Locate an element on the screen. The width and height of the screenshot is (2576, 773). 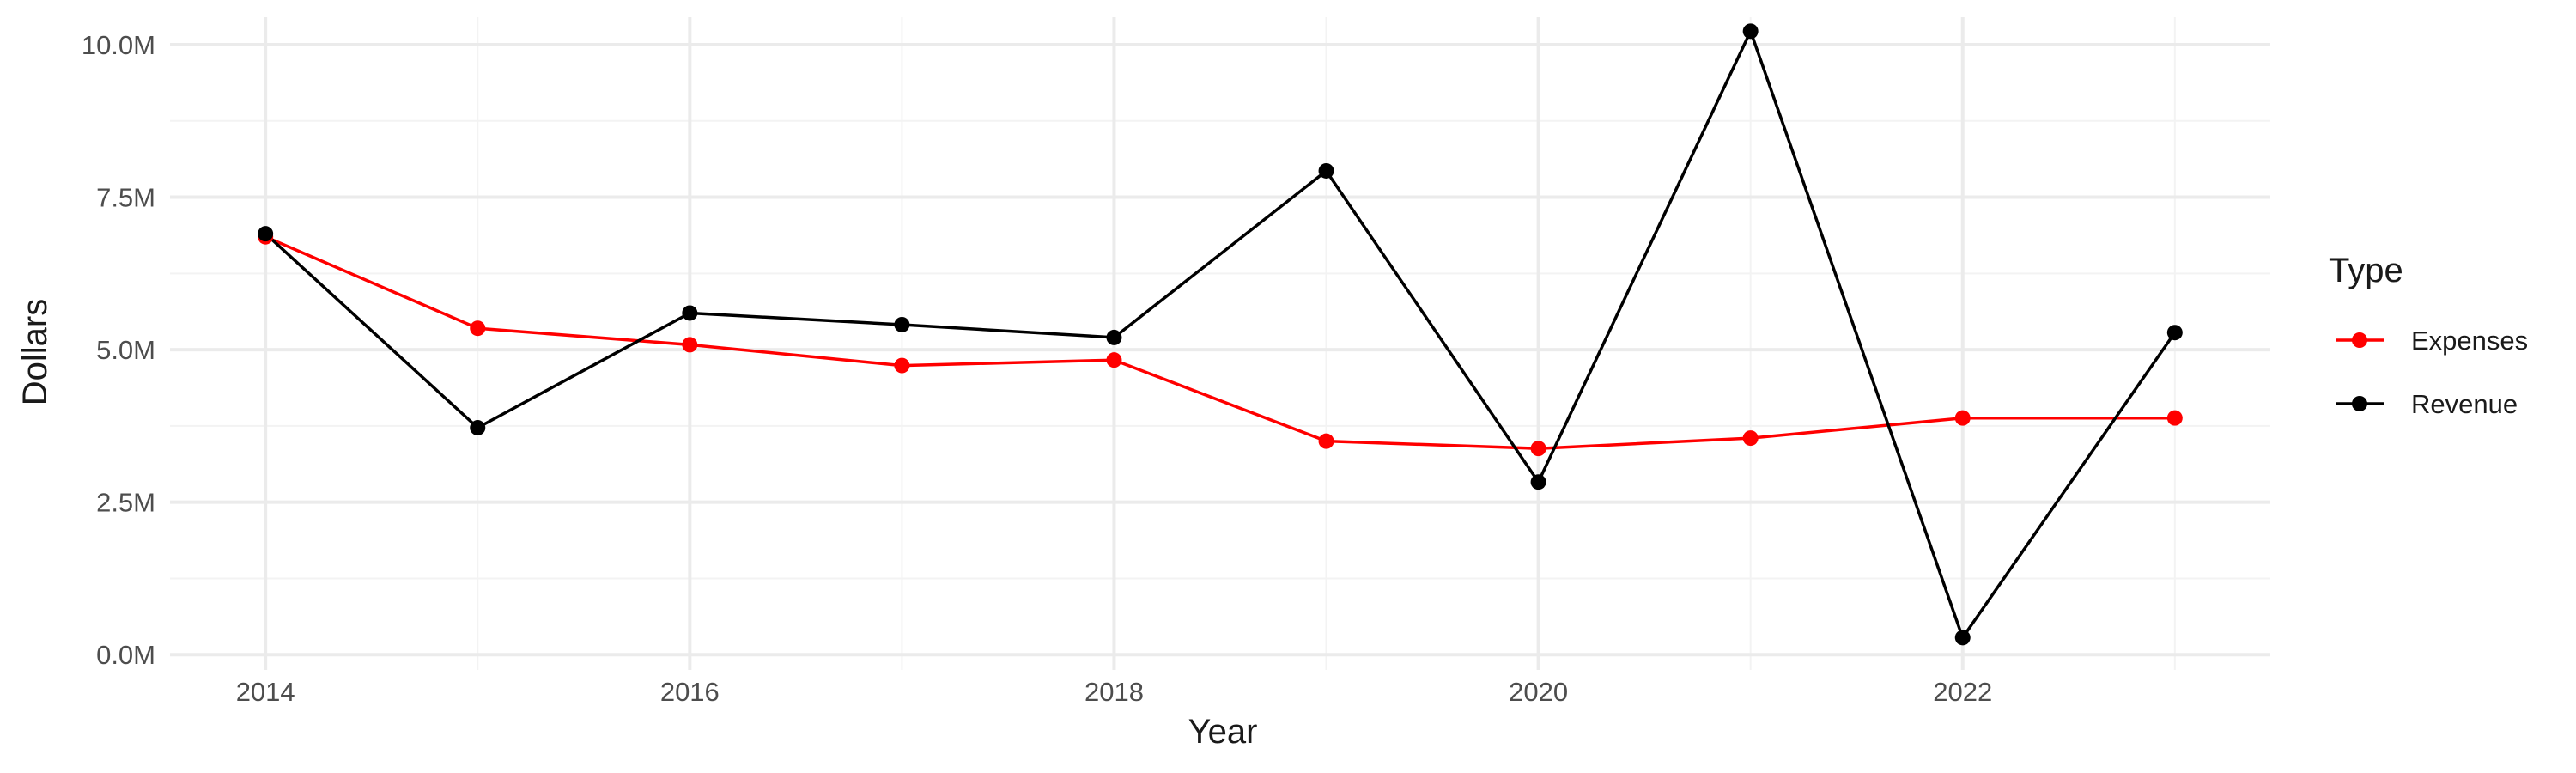
legend-items: Expenses Revenue is located at coordinates (2432, 372).